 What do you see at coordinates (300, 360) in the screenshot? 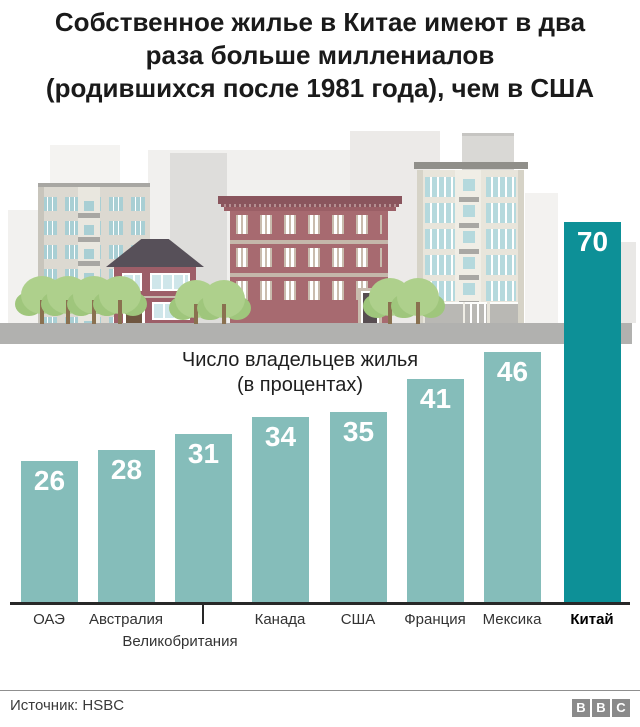
I see `chart-title-line-1: Число владельцев жилья` at bounding box center [300, 360].